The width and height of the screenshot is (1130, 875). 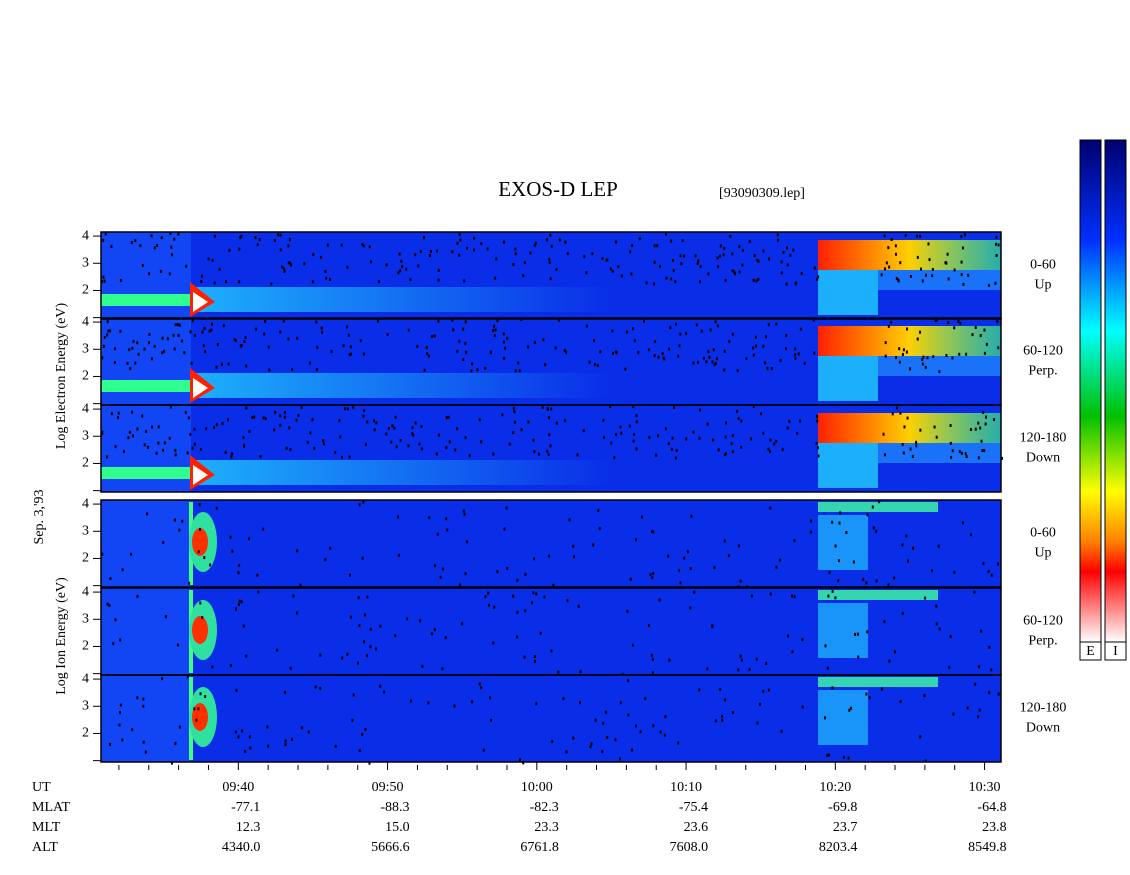 What do you see at coordinates (1115, 651) in the screenshot?
I see `colorbar-label: I` at bounding box center [1115, 651].